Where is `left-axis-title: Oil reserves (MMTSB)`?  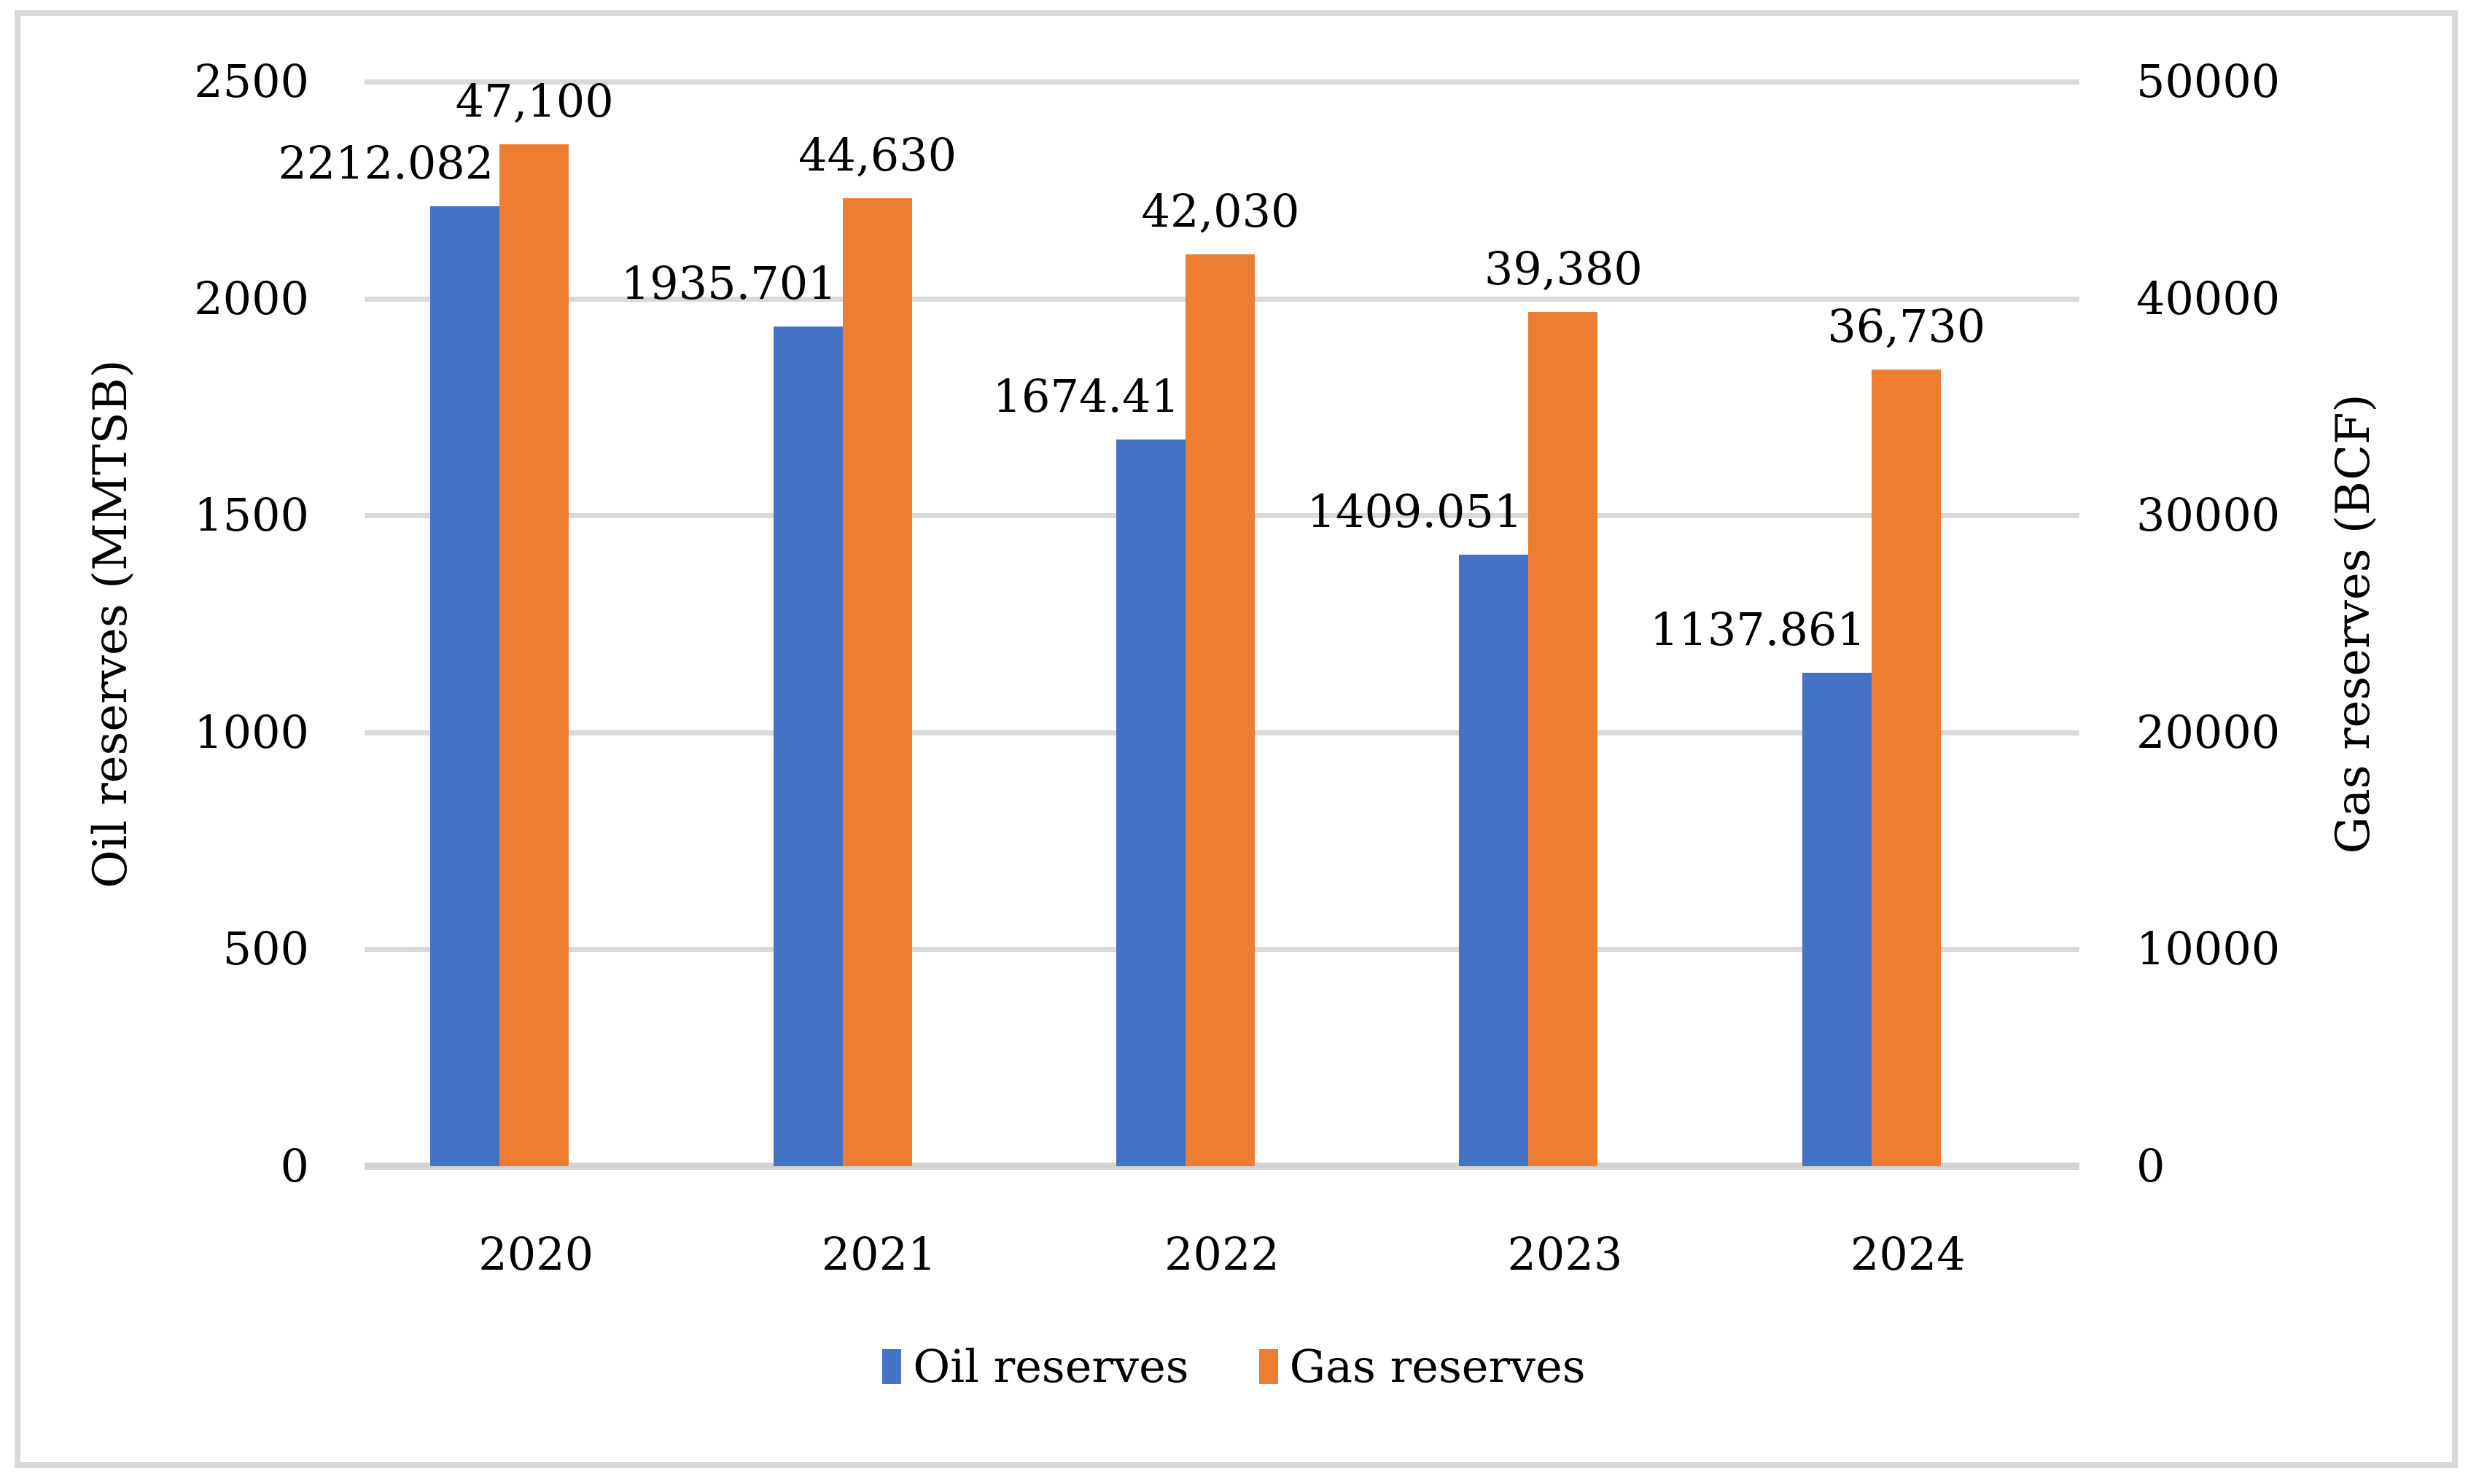 left-axis-title: Oil reserves (MMTSB) is located at coordinates (111, 624).